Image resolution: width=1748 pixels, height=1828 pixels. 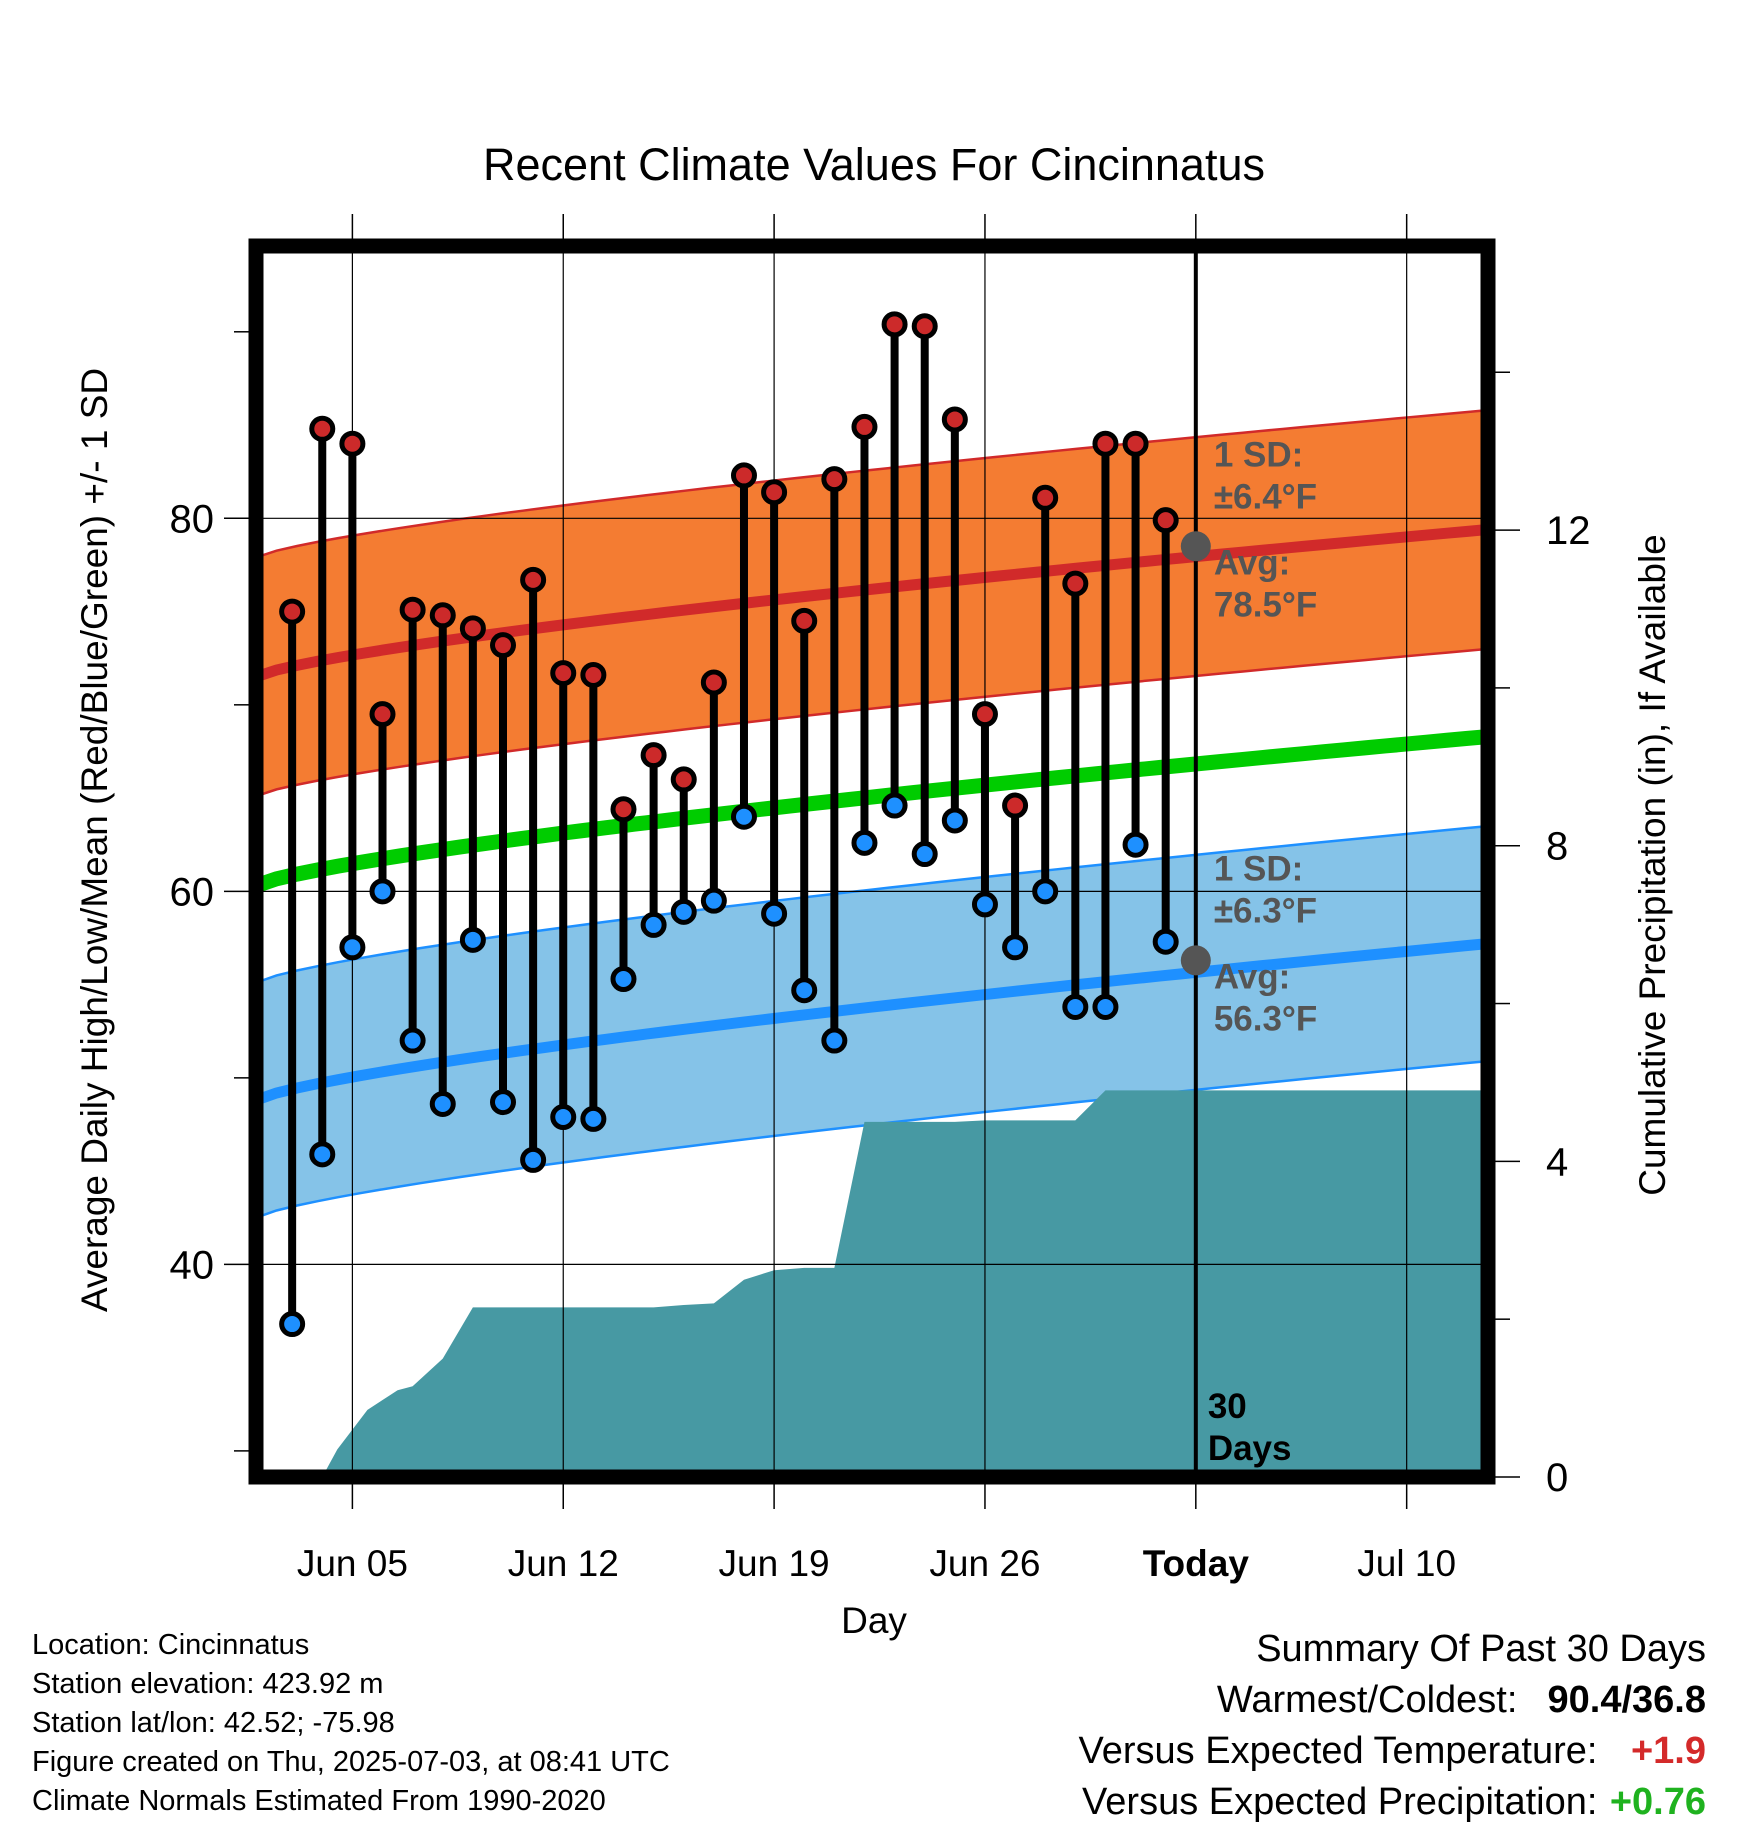 What do you see at coordinates (1265, 910) in the screenshot?
I see `today-sd-value: ±6.3°F` at bounding box center [1265, 910].